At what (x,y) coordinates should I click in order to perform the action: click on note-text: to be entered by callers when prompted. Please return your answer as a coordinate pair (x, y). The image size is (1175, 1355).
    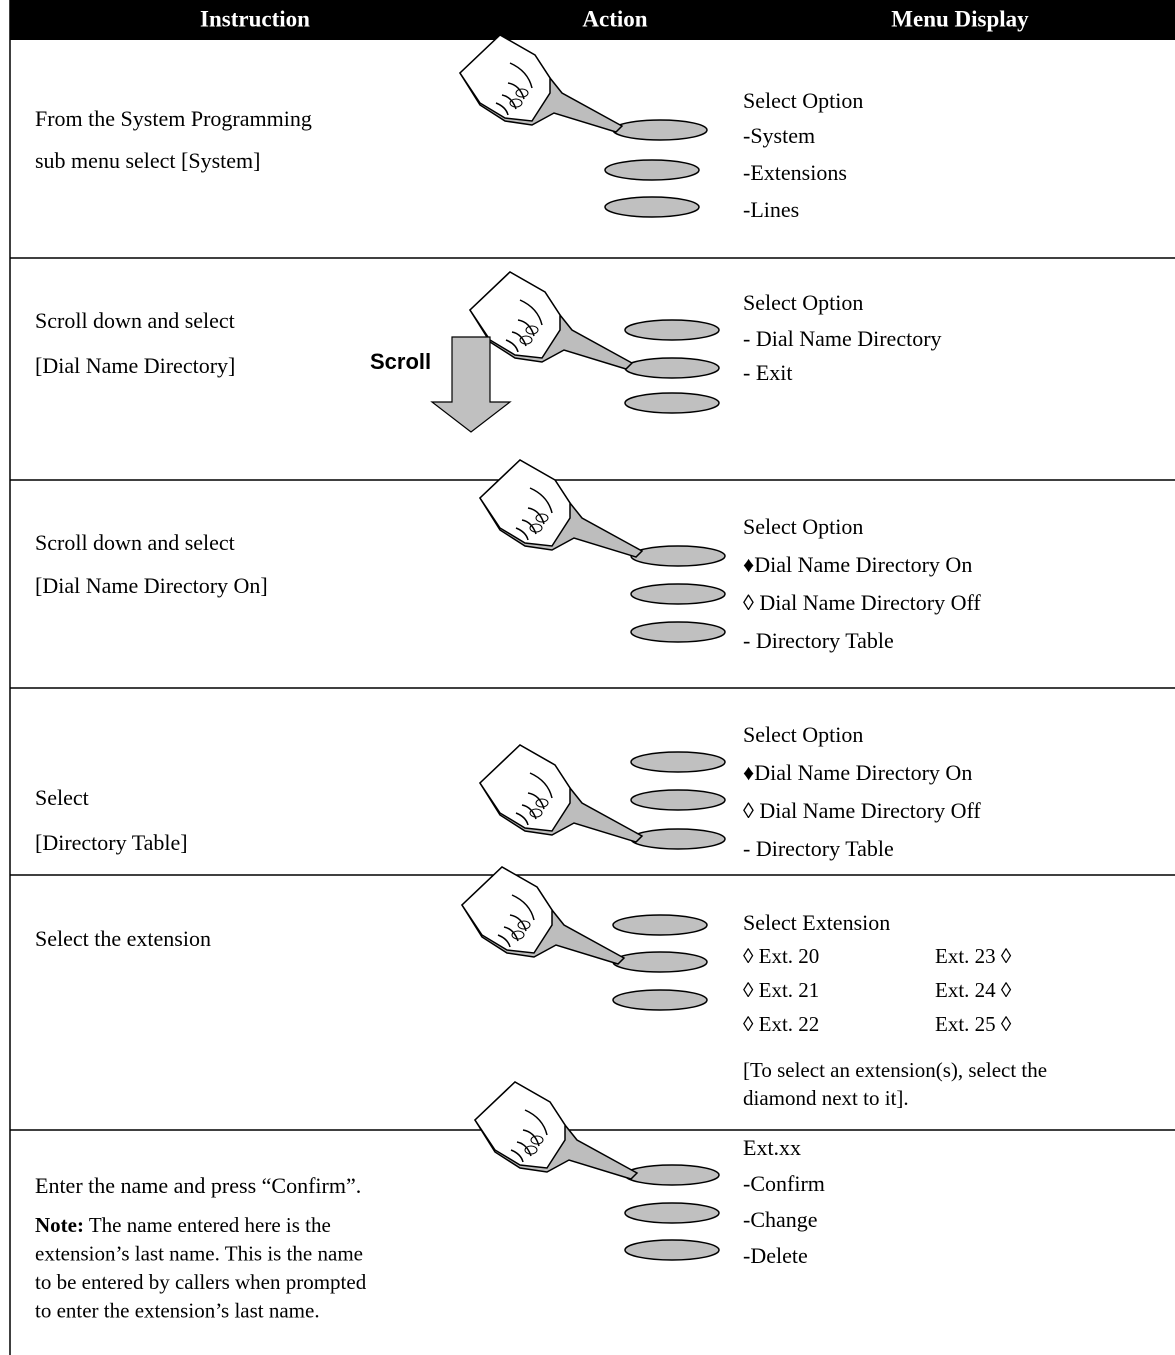
    Looking at the image, I should click on (201, 1282).